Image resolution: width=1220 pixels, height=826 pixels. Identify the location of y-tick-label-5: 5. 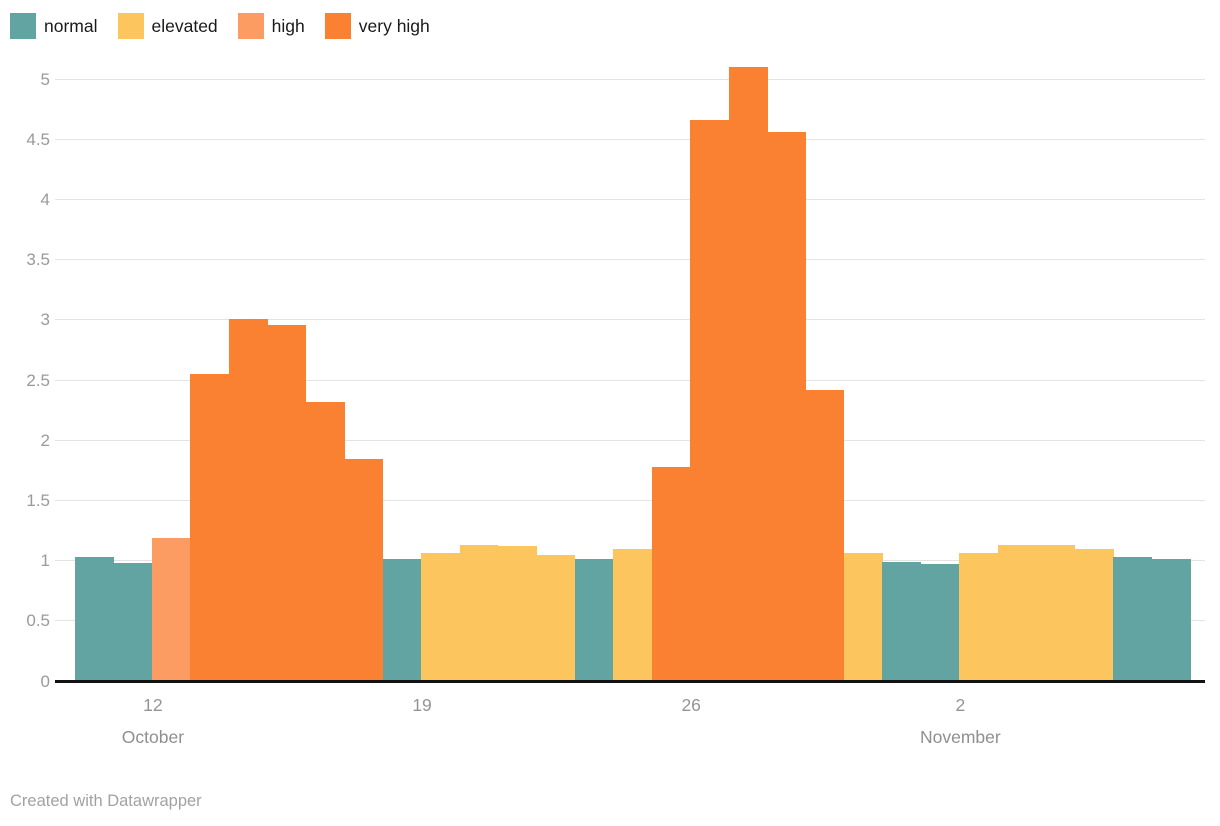
(45, 79).